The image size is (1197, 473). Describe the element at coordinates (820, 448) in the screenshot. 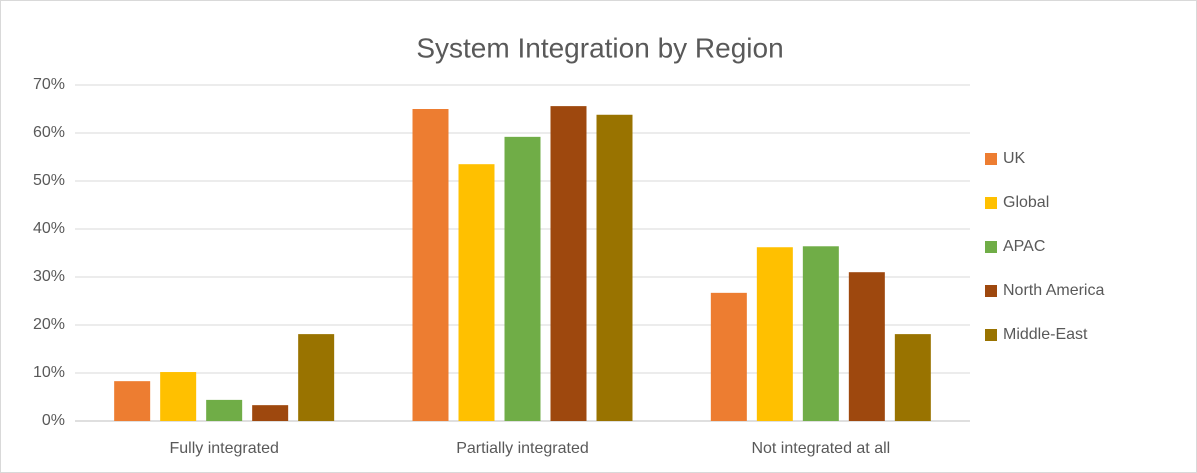

I see `x-tick-label: Not integrated at all` at that location.